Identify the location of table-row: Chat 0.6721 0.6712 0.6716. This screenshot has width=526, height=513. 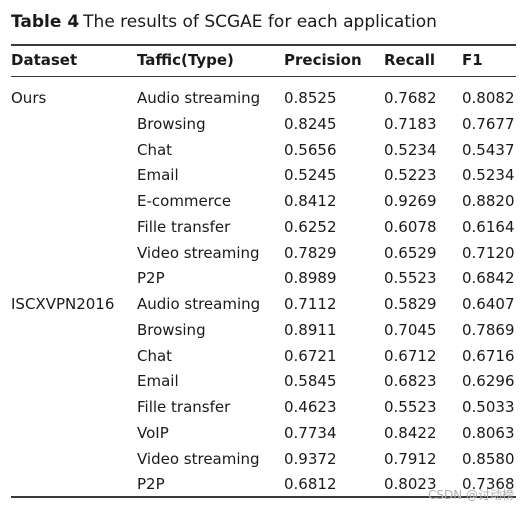
(263, 356).